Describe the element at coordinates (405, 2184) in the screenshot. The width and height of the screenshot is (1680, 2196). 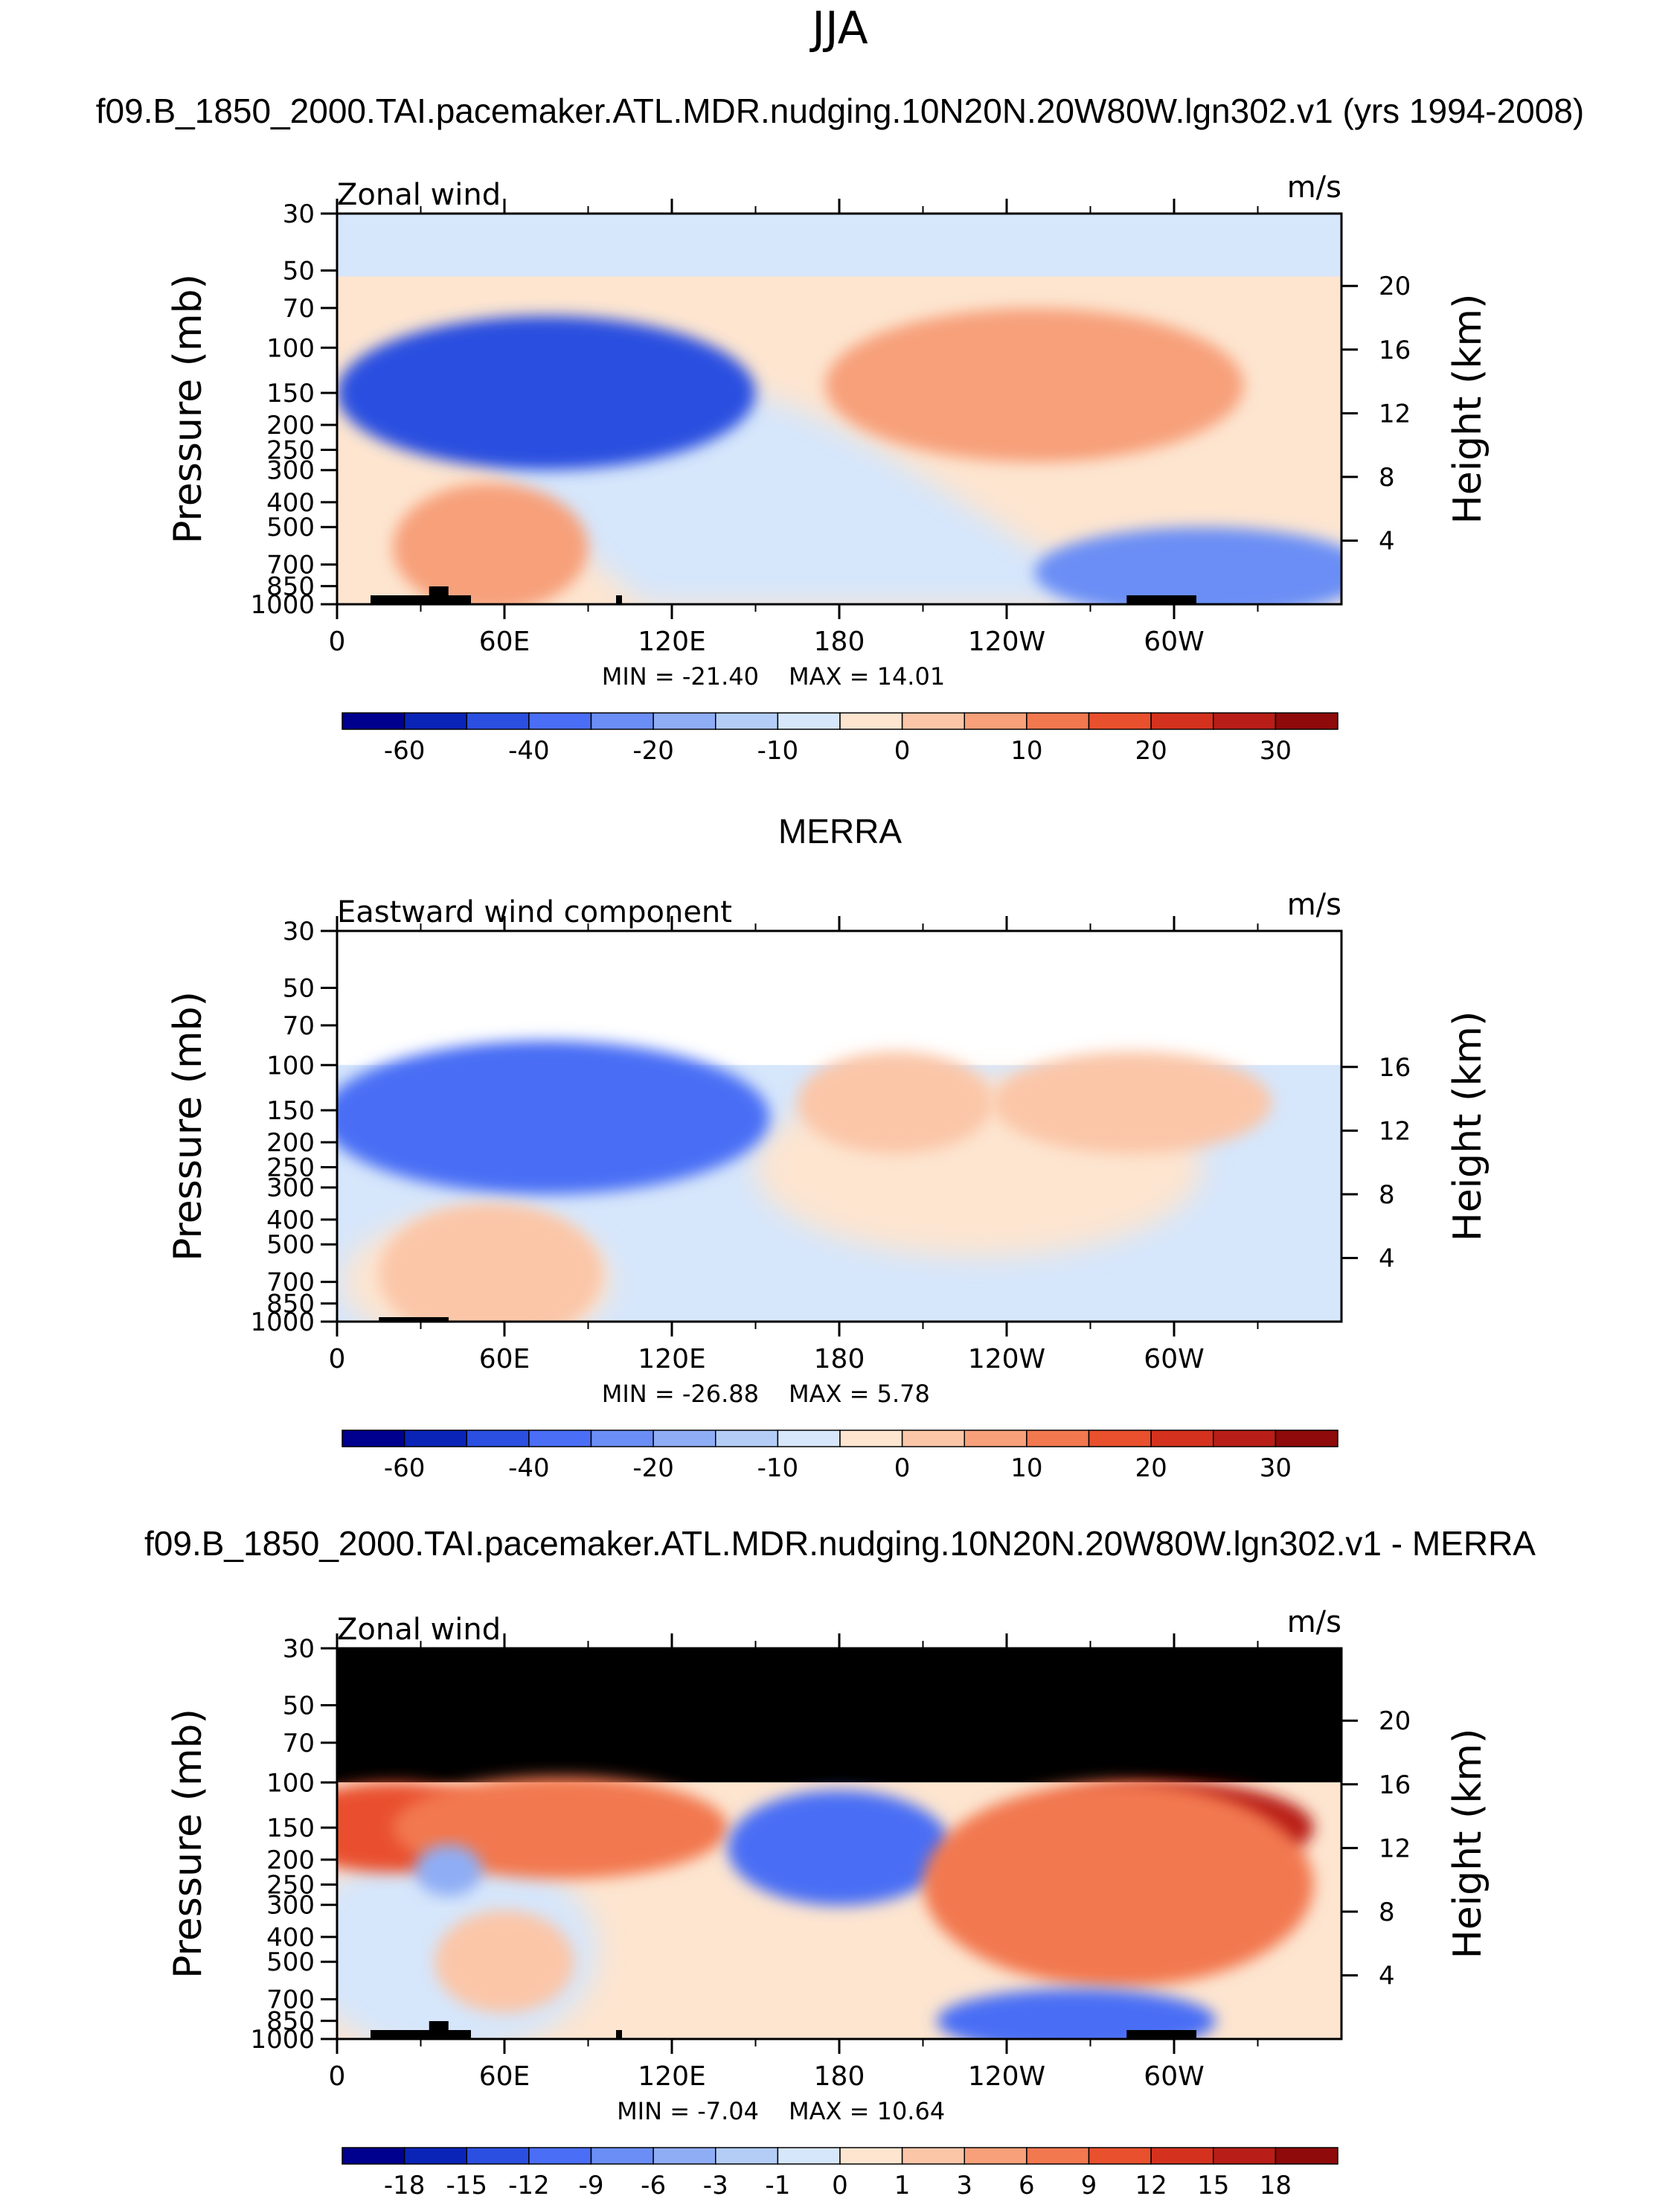
I see `colorbar-label: -18` at that location.